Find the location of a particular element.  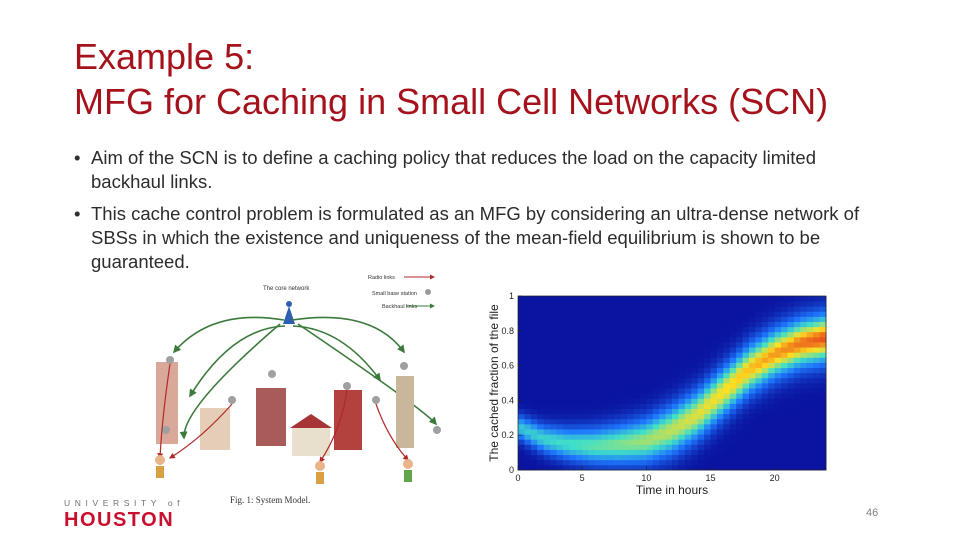

base-station-icons is located at coordinates (301, 395).